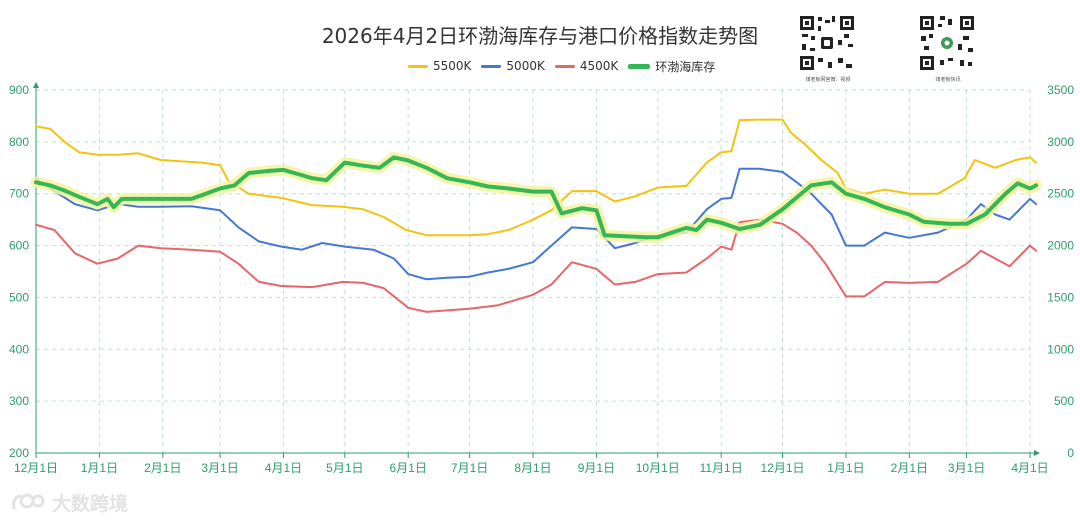 This screenshot has width=1080, height=524. Describe the element at coordinates (1060, 246) in the screenshot. I see `y-right-tick-label: 2000` at that location.